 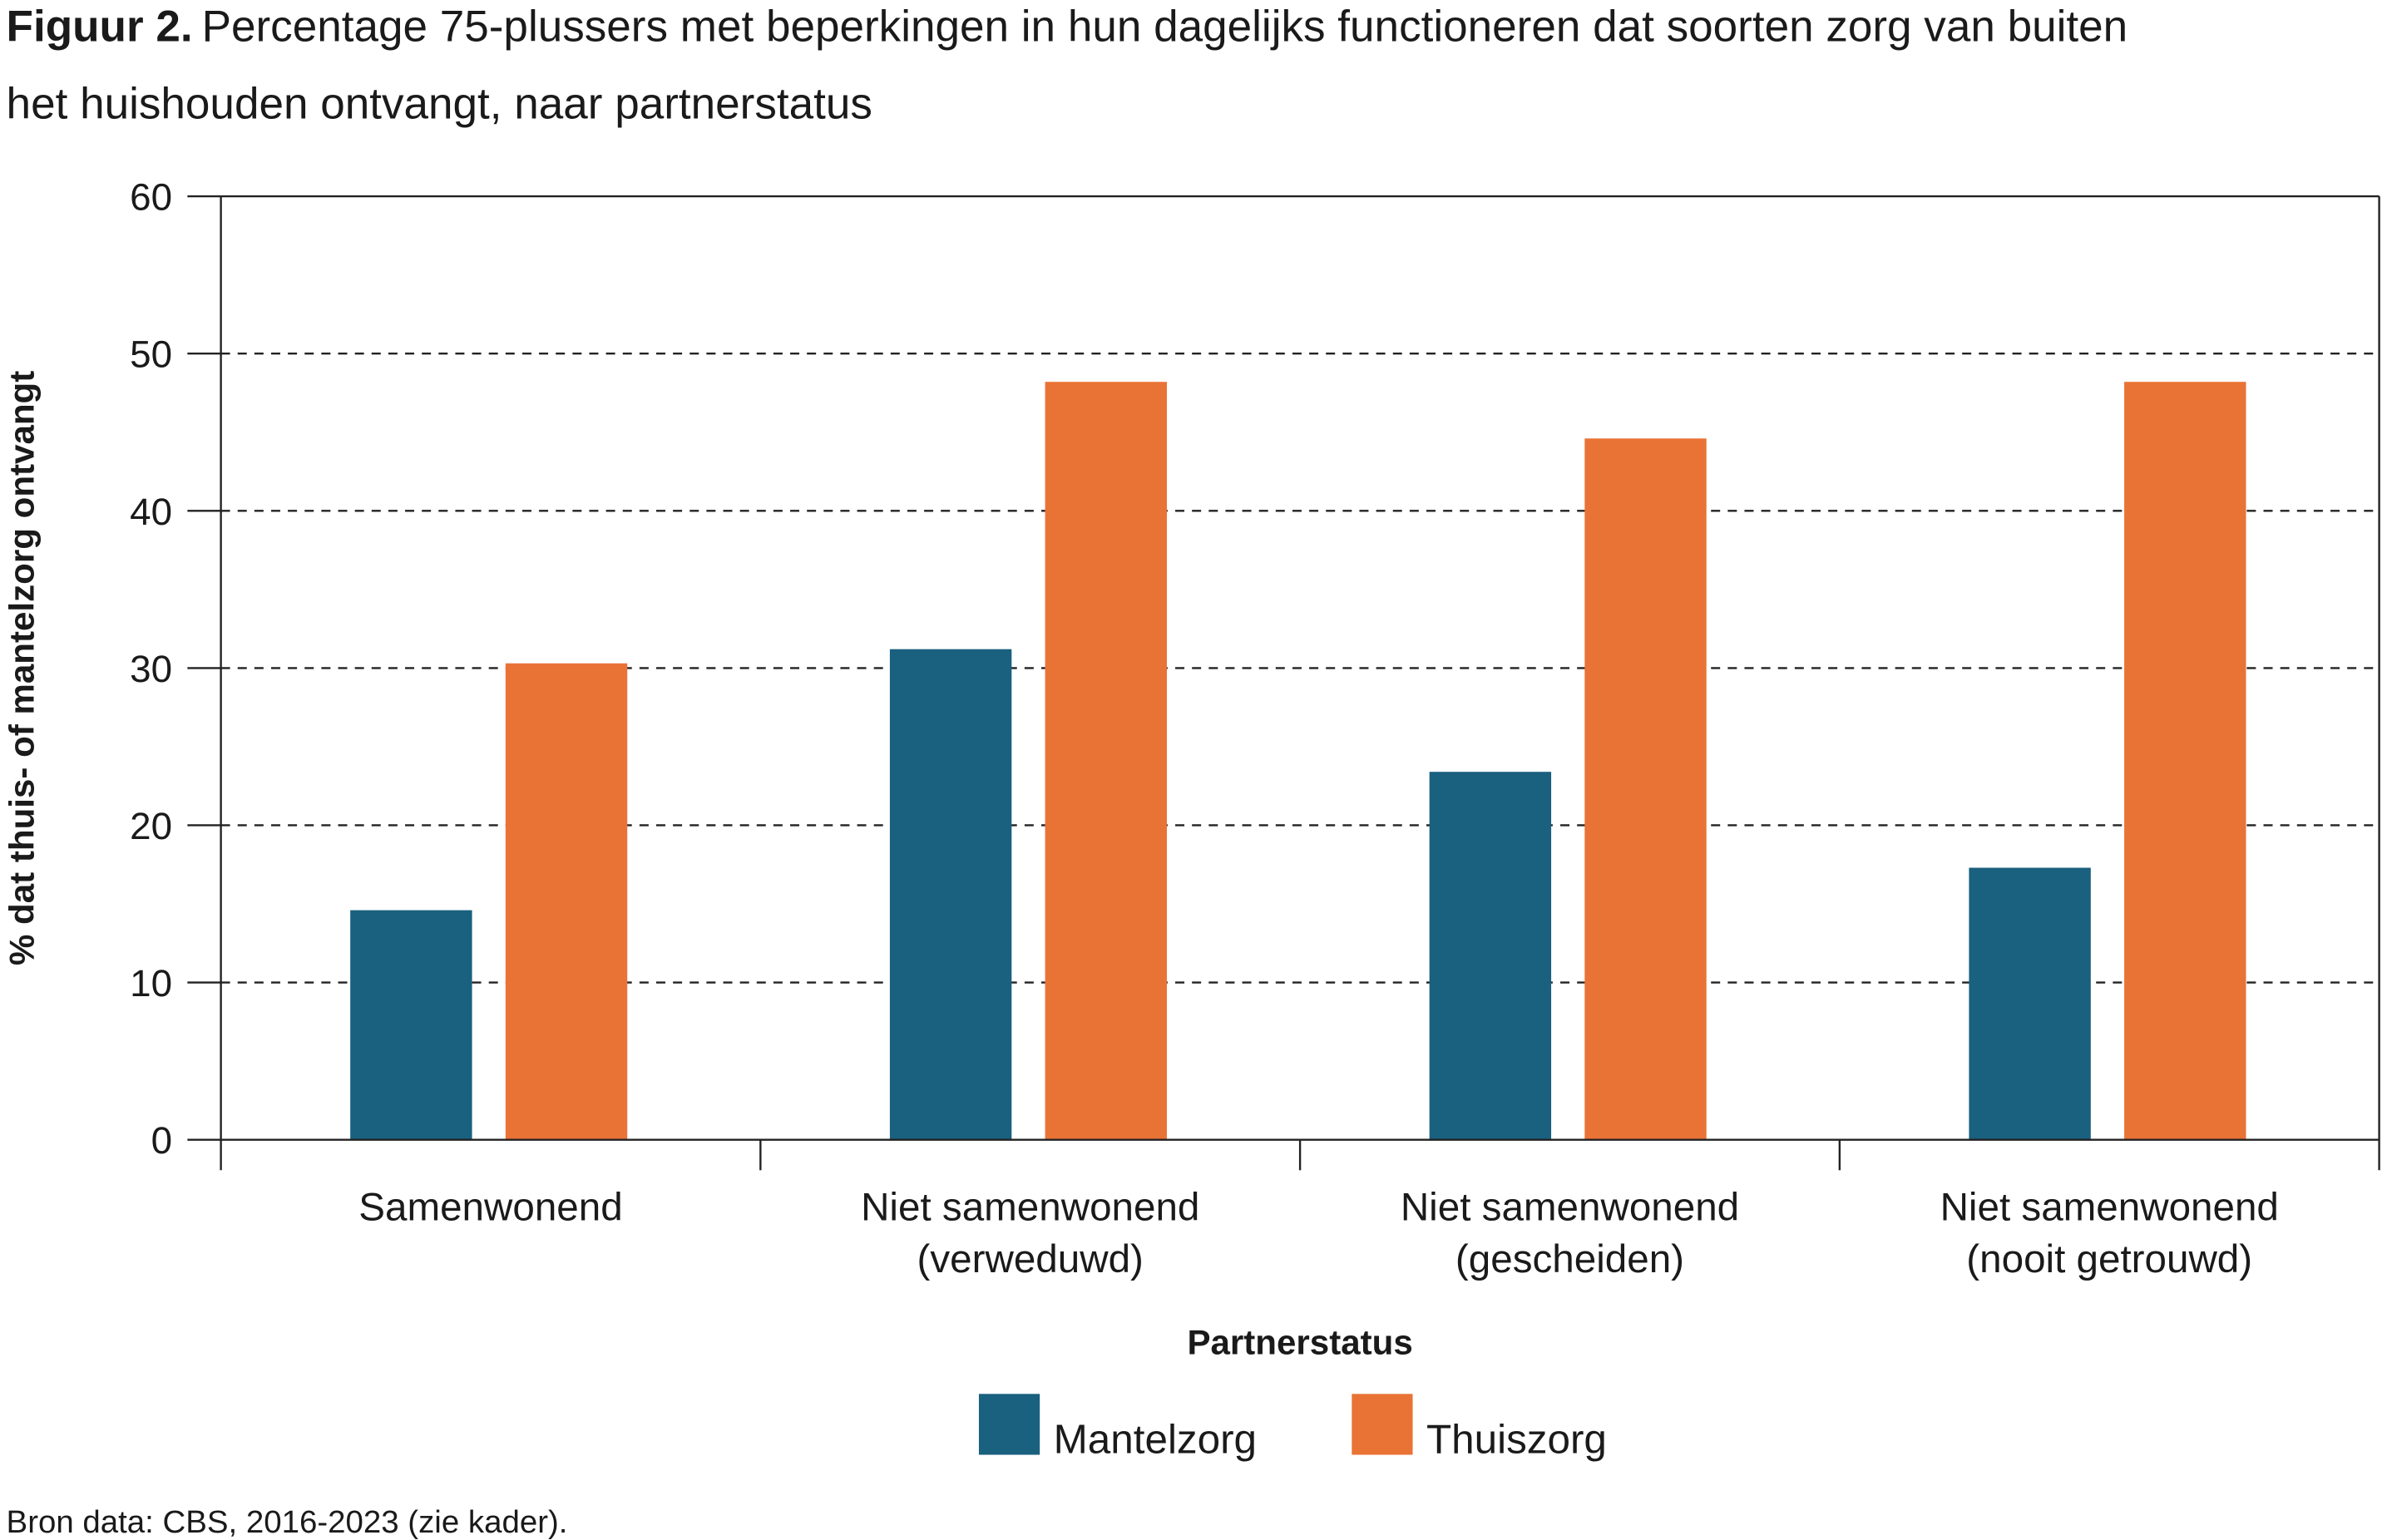 What do you see at coordinates (2109, 1259) in the screenshot?
I see `x-tick-label: (nooit getrouwd)` at bounding box center [2109, 1259].